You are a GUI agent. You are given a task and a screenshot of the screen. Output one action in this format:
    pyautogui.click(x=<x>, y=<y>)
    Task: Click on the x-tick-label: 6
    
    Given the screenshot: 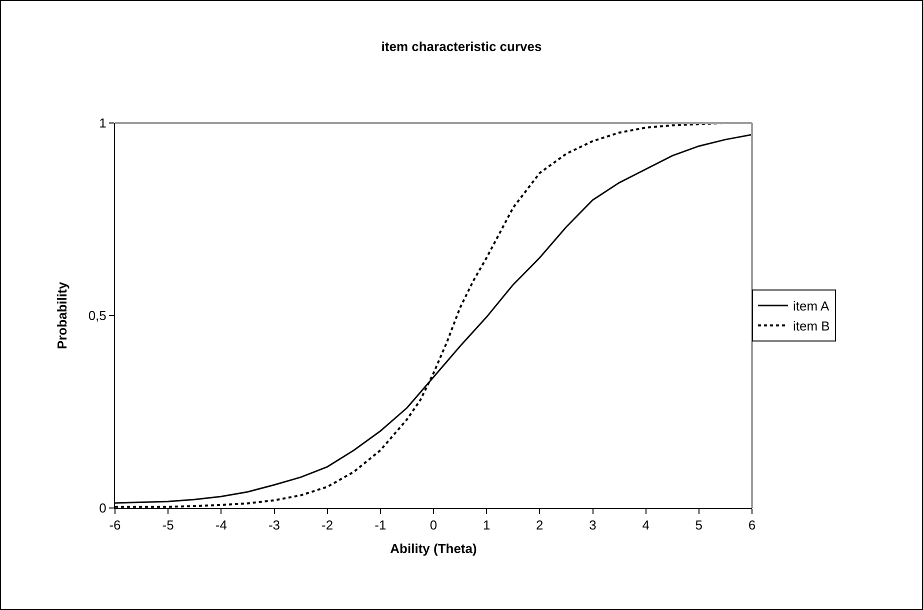 What is the action you would take?
    pyautogui.click(x=752, y=525)
    